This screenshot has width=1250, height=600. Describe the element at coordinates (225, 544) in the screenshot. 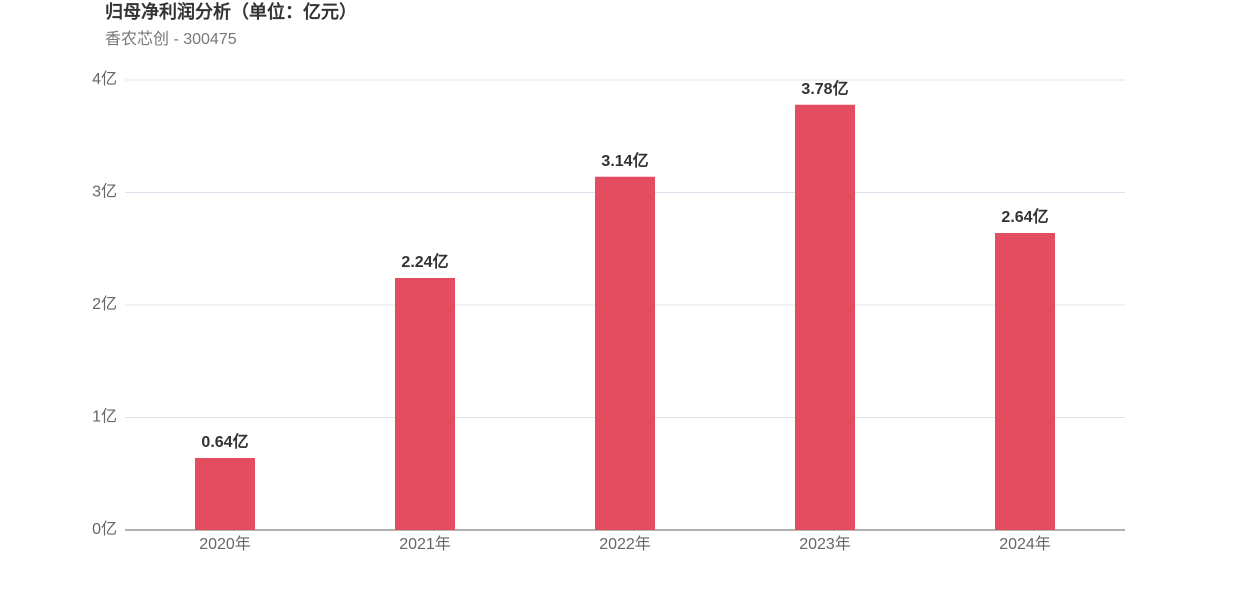

I see `x-tick-label: 2020年` at that location.